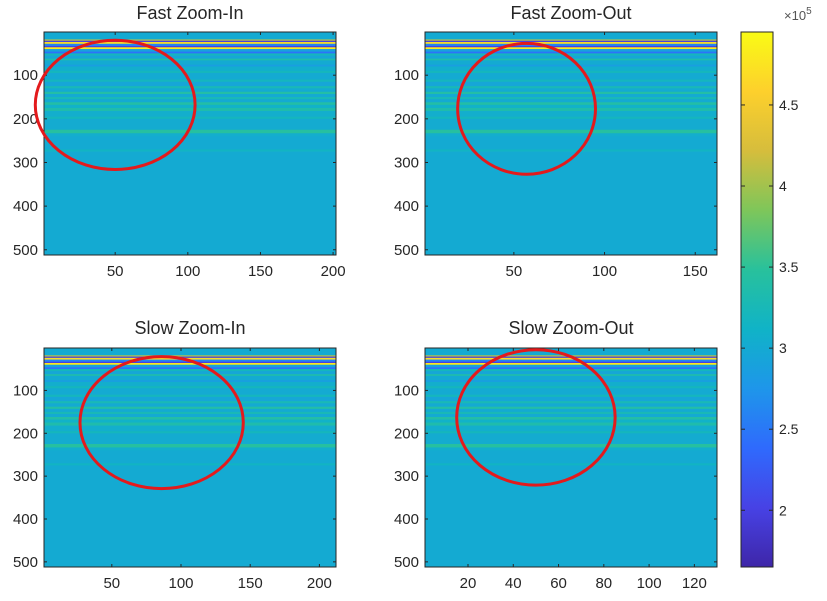  What do you see at coordinates (189, 13) in the screenshot?
I see `panel-title: Fast Zoom-In` at bounding box center [189, 13].